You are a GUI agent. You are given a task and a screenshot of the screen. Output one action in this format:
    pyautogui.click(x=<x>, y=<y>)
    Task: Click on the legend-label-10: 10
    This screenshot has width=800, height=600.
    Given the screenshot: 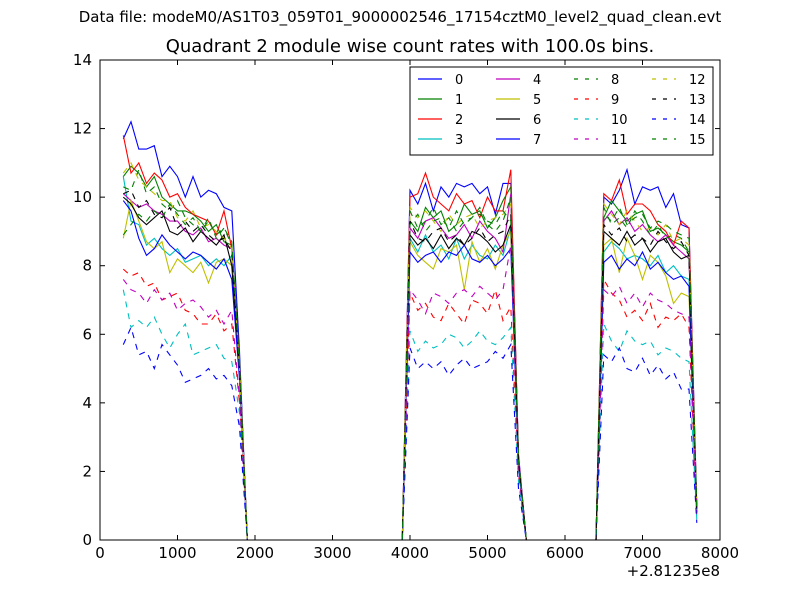 What is the action you would take?
    pyautogui.click(x=619, y=120)
    